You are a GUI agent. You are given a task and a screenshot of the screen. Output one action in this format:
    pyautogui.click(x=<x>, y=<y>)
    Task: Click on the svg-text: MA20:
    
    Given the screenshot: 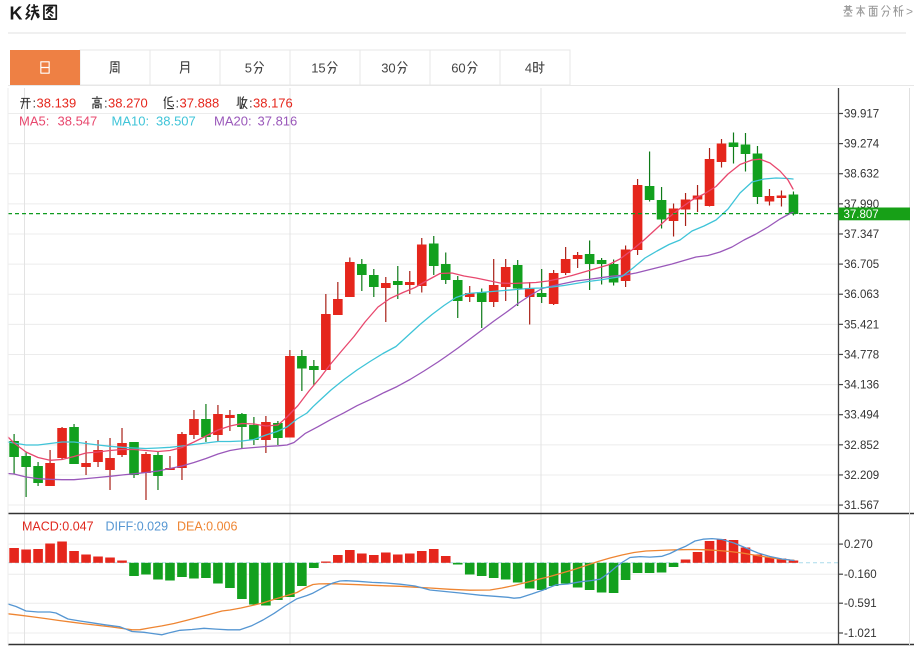 What is the action you would take?
    pyautogui.click(x=233, y=120)
    